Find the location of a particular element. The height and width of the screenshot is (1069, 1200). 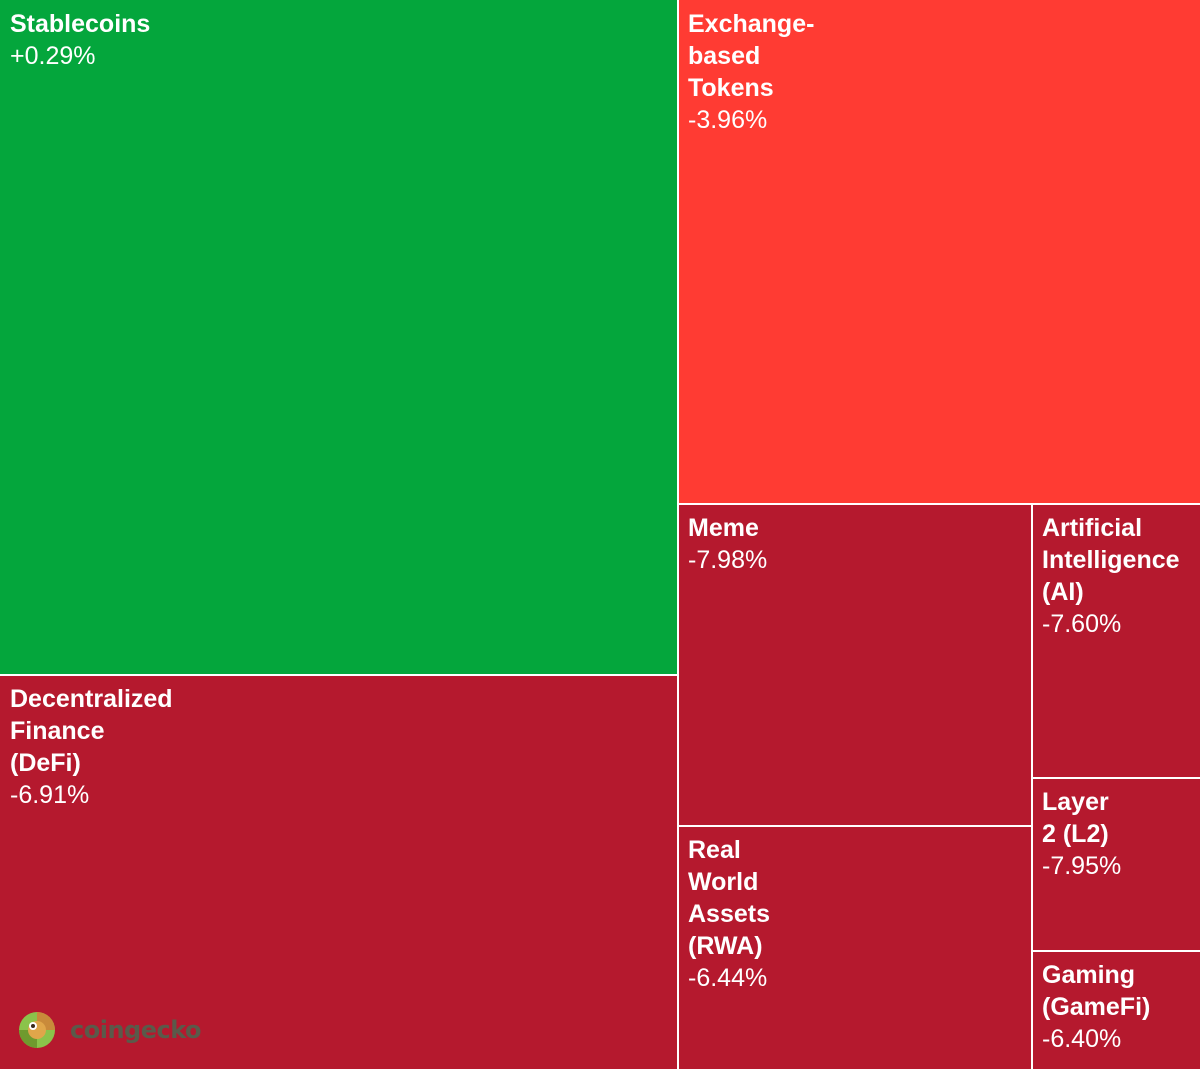

gecko-logo-icon is located at coordinates (37, 1030).